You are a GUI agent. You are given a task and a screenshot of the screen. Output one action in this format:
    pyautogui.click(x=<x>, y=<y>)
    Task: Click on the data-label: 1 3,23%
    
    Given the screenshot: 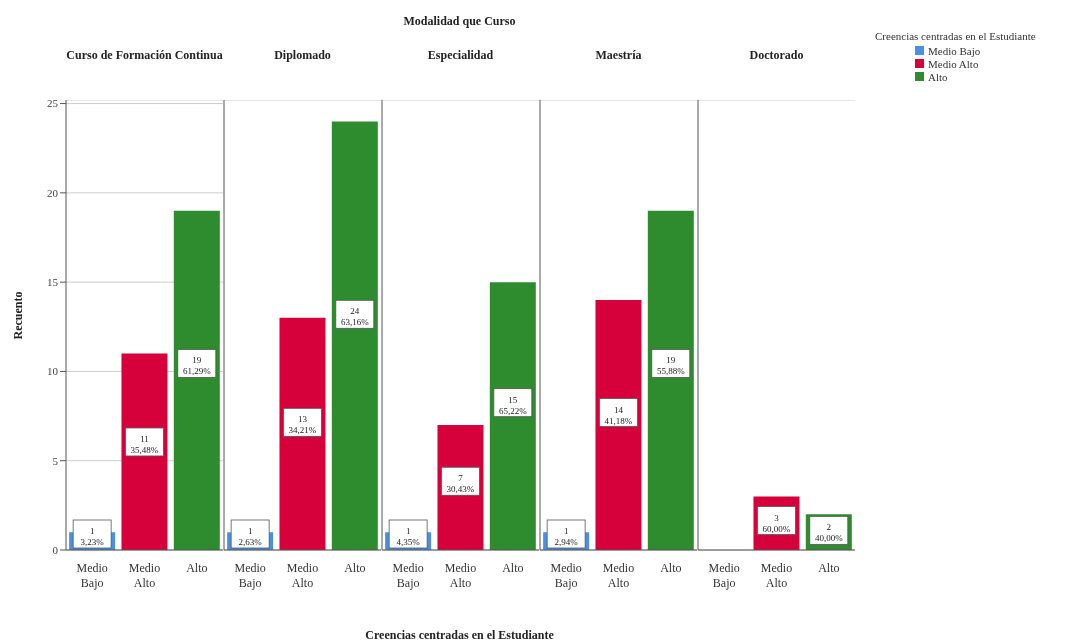 What is the action you would take?
    pyautogui.click(x=92, y=536)
    